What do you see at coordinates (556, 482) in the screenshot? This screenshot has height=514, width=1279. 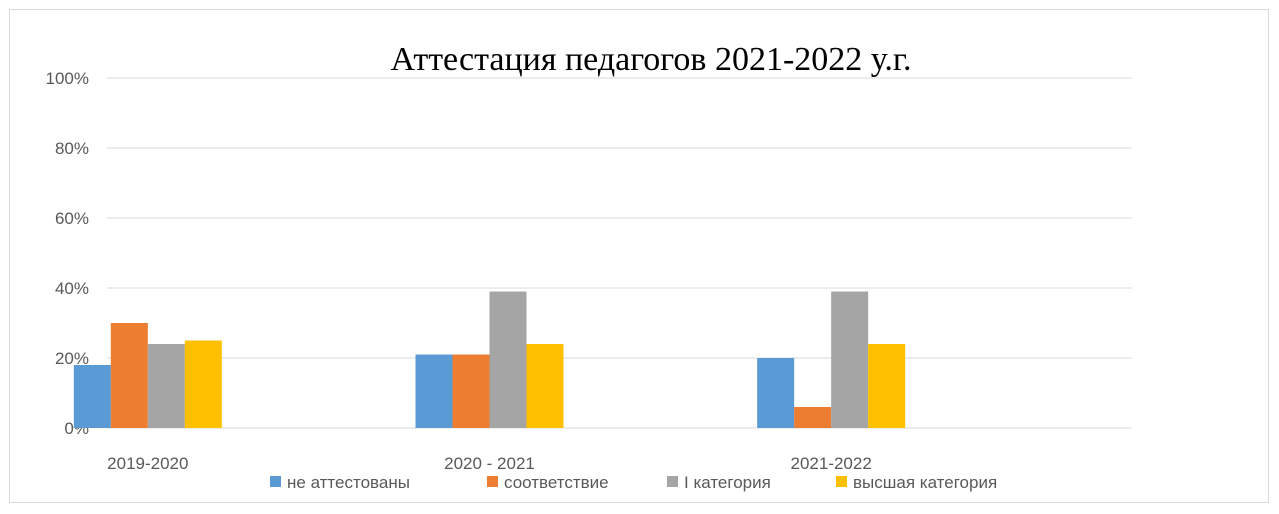 I see `legend-label: соответствие` at bounding box center [556, 482].